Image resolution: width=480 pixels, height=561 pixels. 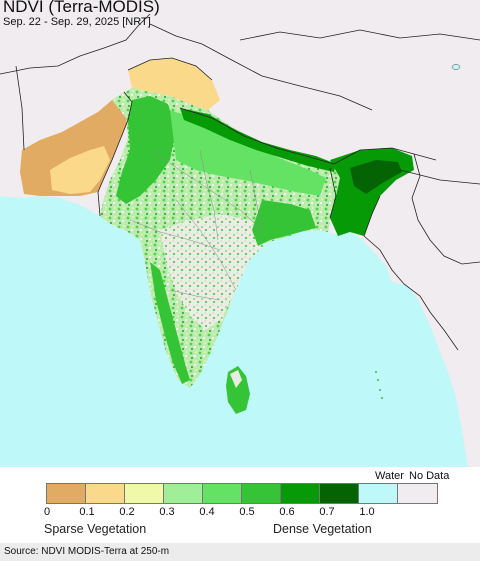 I want to click on legend-tick-label: 0, so click(x=47, y=512).